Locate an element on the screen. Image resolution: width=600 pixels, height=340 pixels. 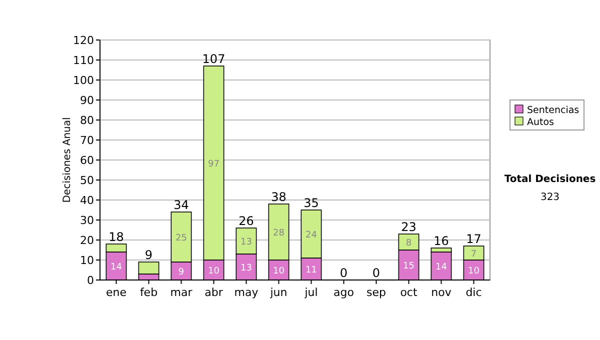
y-tick-label: 120 is located at coordinates (83, 40).